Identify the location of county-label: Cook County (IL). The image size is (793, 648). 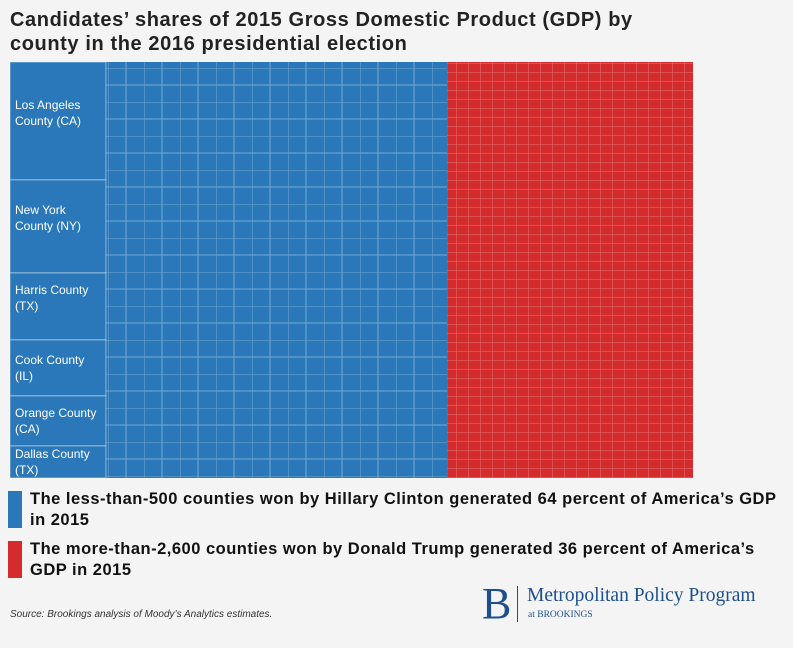
(50, 367).